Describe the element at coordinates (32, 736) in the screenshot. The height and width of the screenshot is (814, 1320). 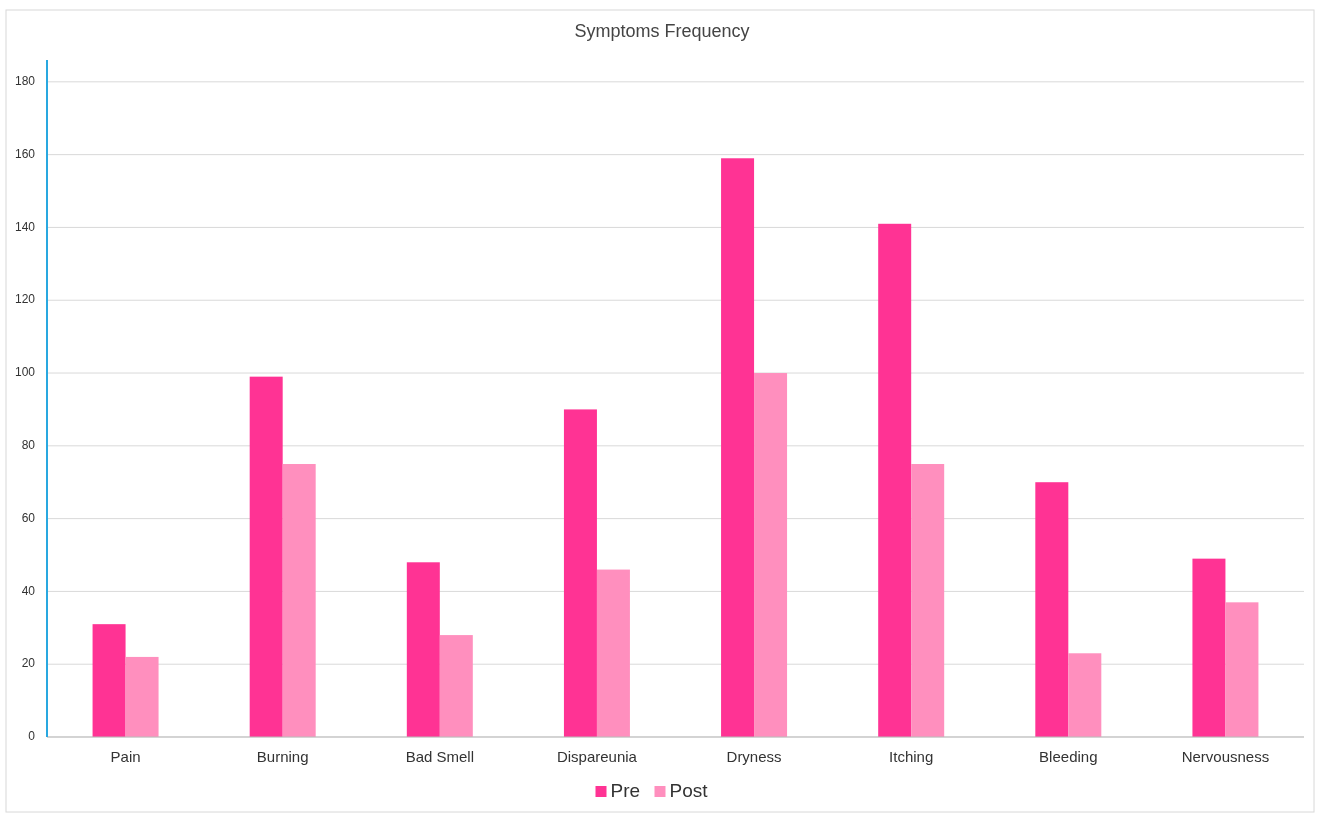
I see `y-tick-label: 0` at that location.